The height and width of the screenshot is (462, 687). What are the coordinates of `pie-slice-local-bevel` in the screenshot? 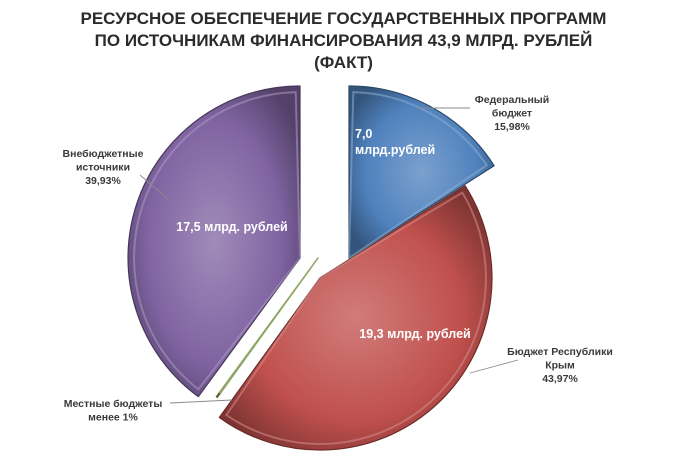 It's located at (268, 325).